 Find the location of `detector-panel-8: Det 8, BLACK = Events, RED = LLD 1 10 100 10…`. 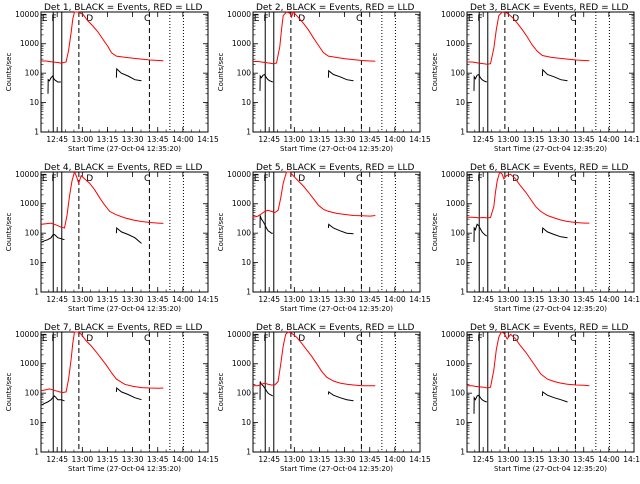

detector-panel-8: Det 8, BLACK = Events, RED = LLD 1 10 100 10… is located at coordinates (324, 398).